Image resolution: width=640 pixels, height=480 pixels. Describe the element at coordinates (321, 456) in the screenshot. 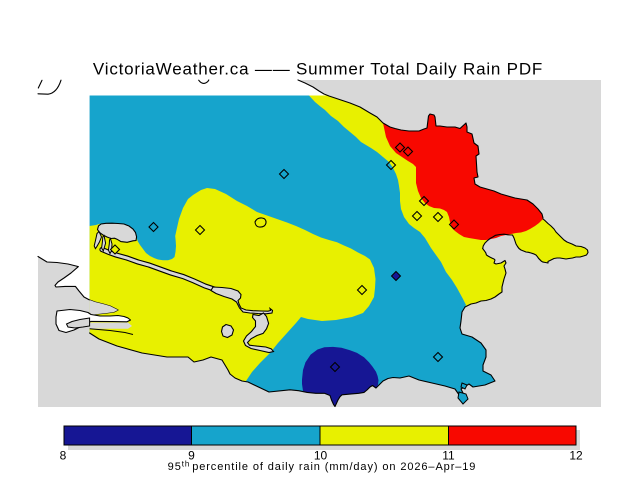

I see `svg-text: 10` at that location.